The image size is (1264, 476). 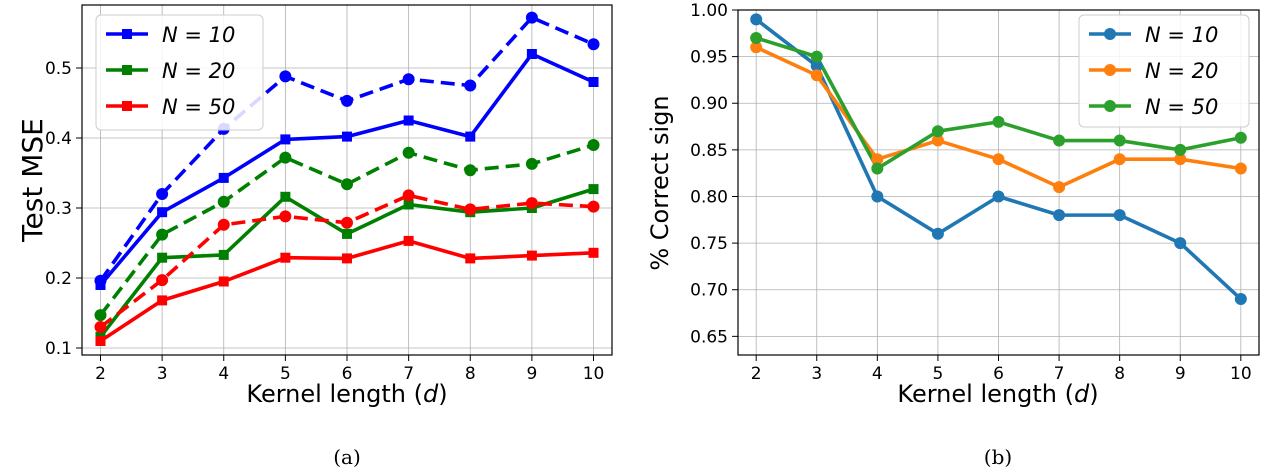 What do you see at coordinates (877, 374) in the screenshot?
I see `chart-b-x-tick-label: 4` at bounding box center [877, 374].